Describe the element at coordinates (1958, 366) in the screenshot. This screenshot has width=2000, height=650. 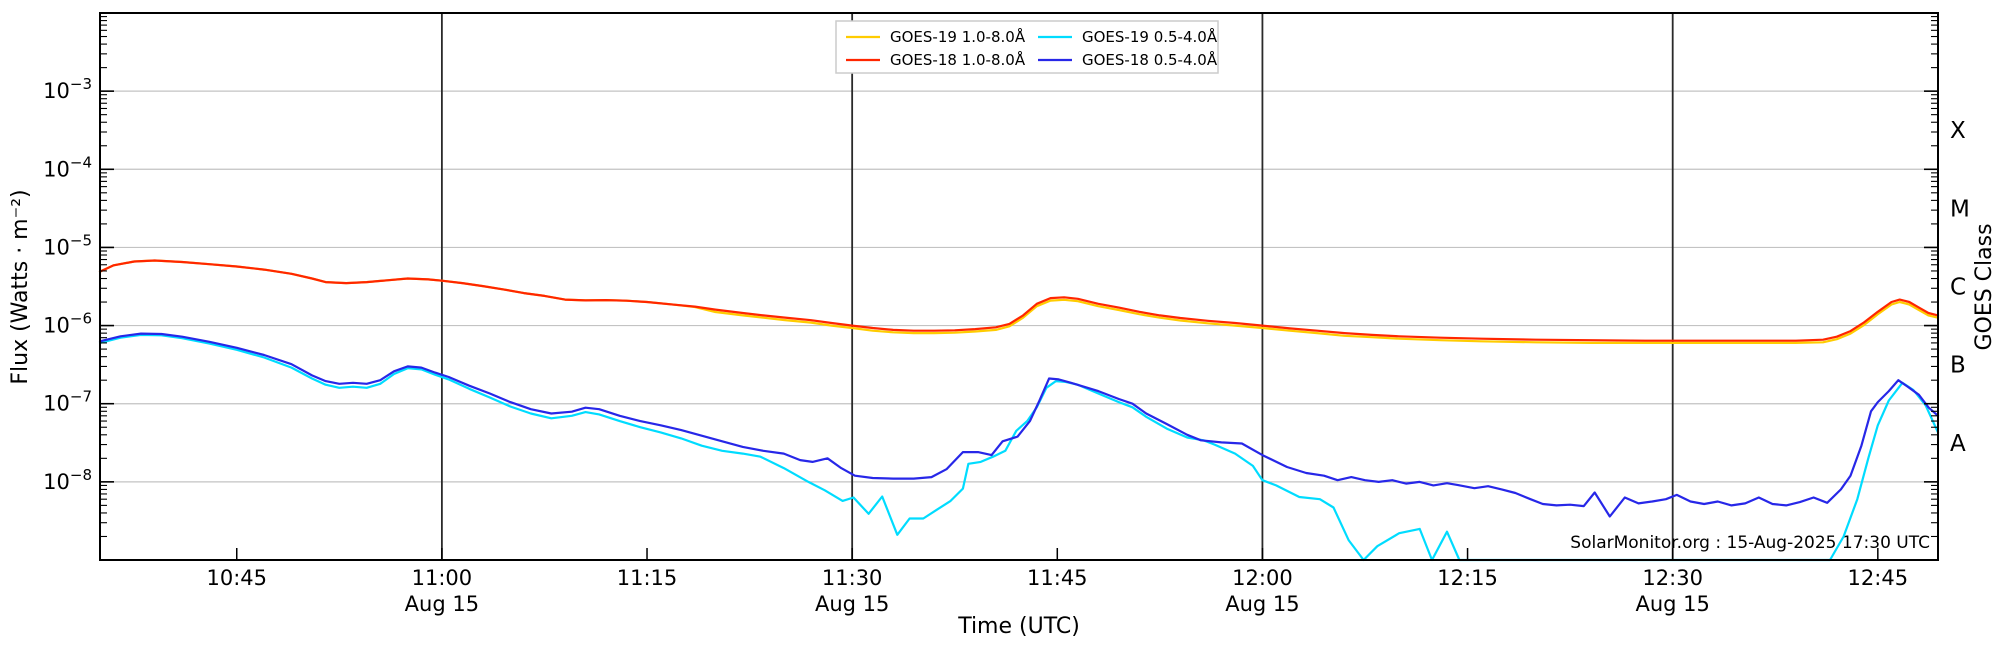
I see `goes-class-label-b: B` at that location.